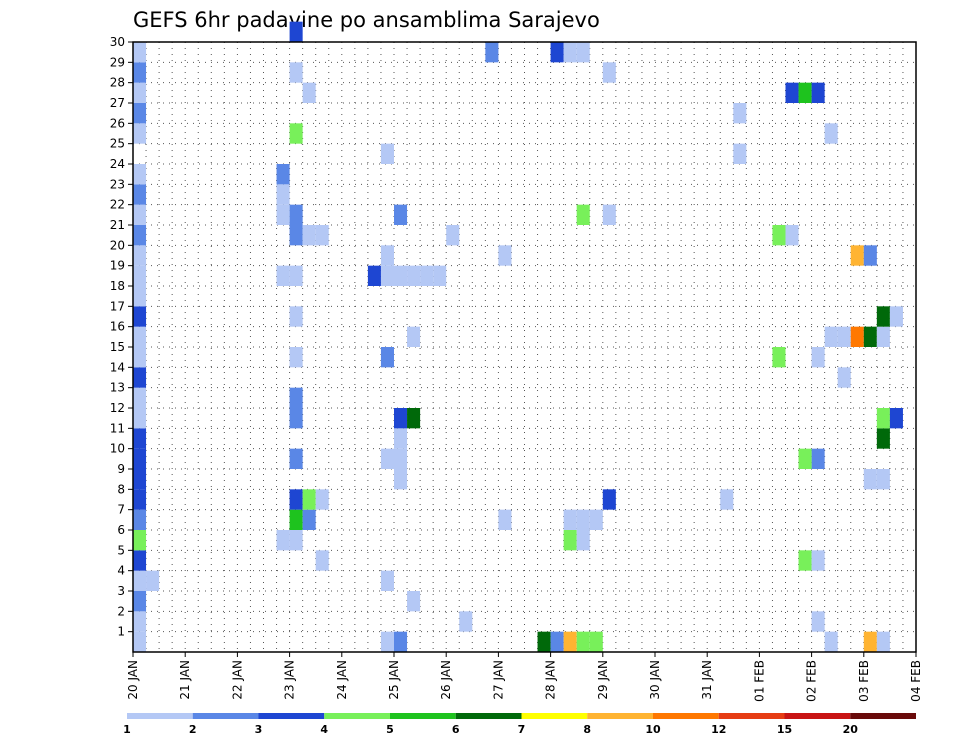 The width and height of the screenshot is (960, 742). I want to click on y-tick-label: 17, so click(117, 306).